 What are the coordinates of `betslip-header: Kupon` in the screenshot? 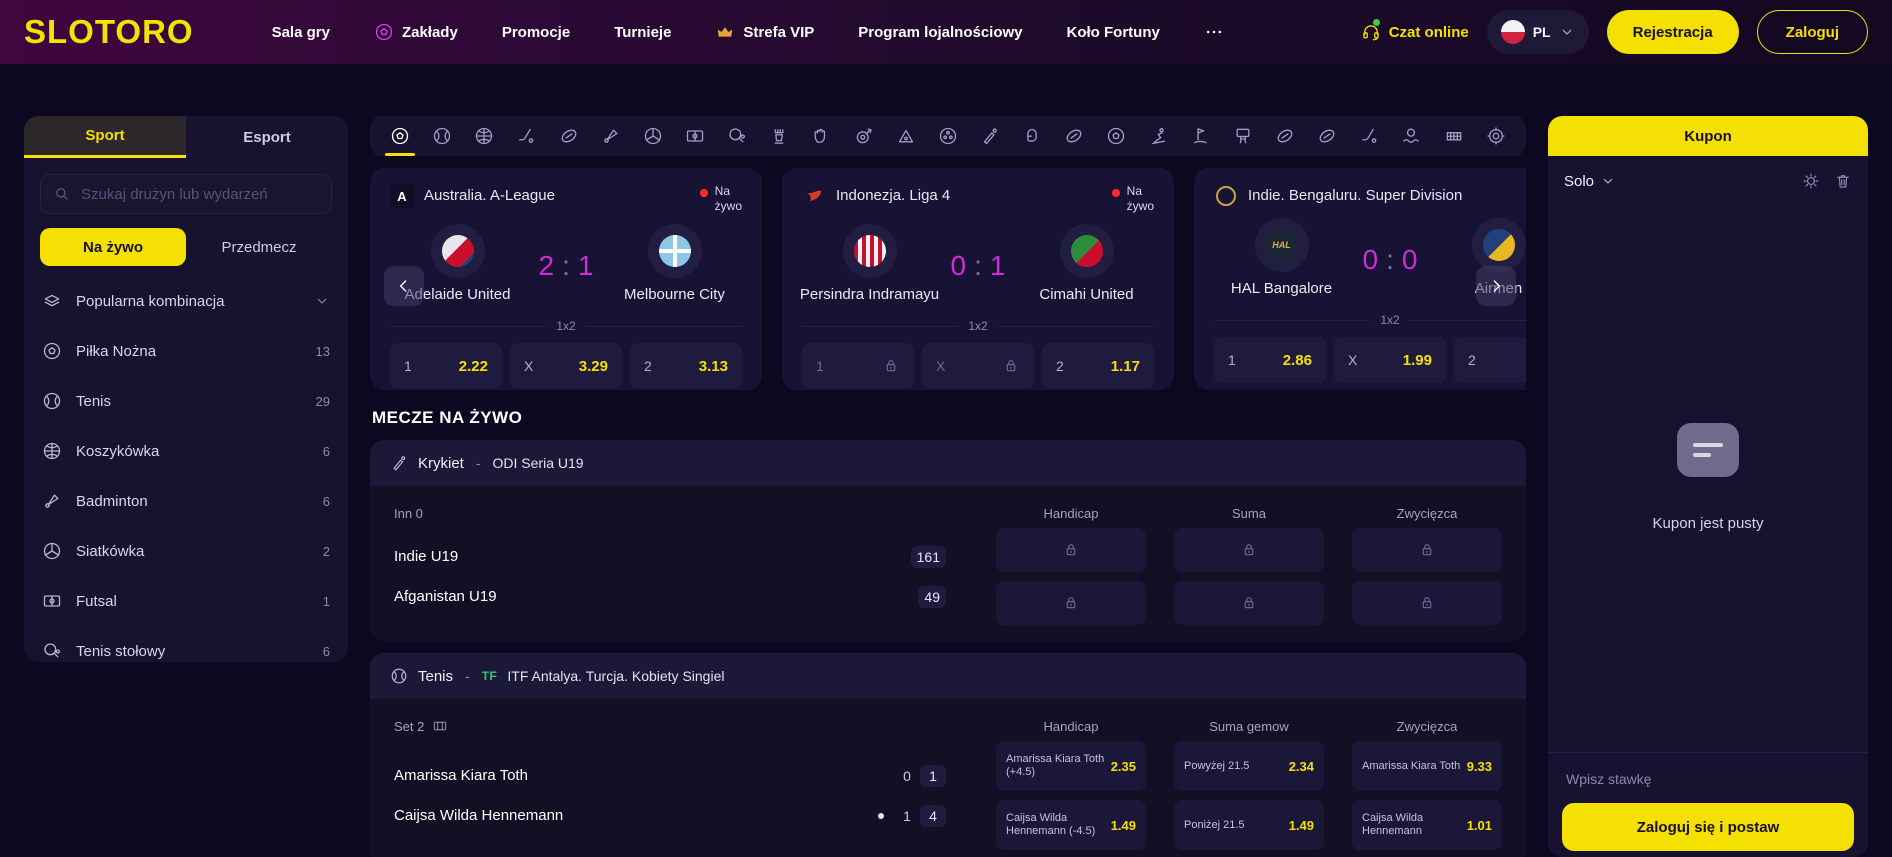 It's located at (1708, 136).